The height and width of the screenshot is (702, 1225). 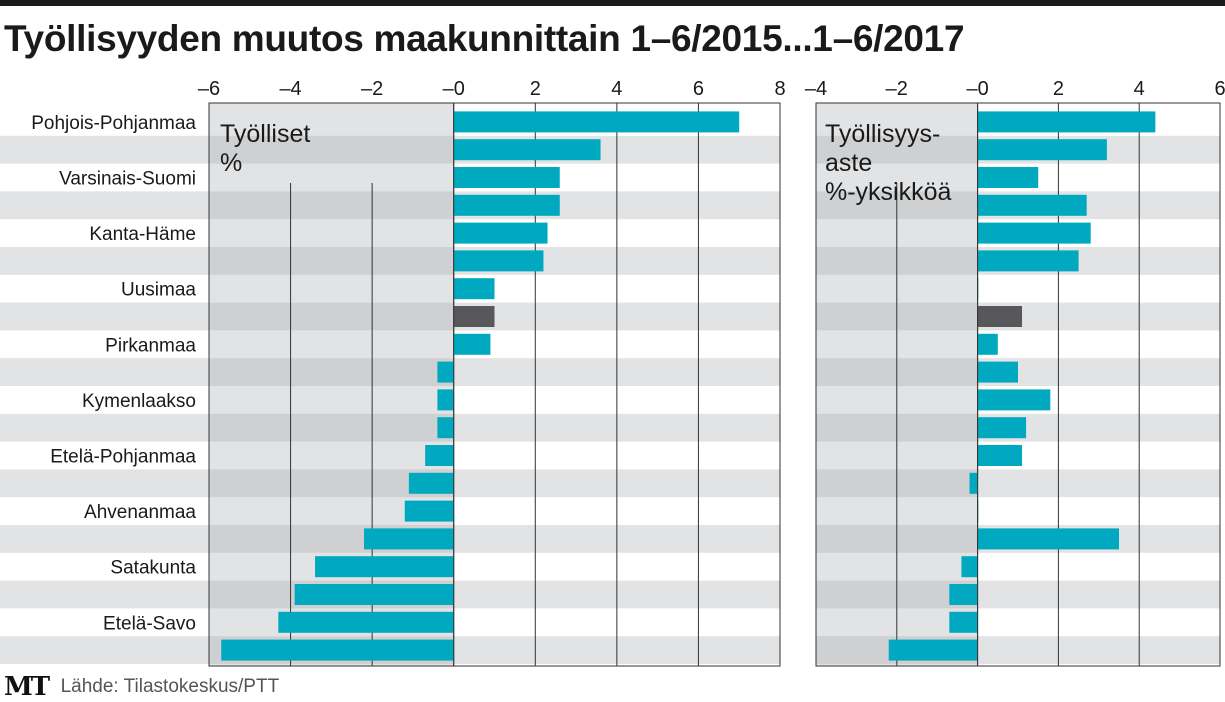 What do you see at coordinates (149, 623) in the screenshot?
I see `category-label: Etelä-Savo` at bounding box center [149, 623].